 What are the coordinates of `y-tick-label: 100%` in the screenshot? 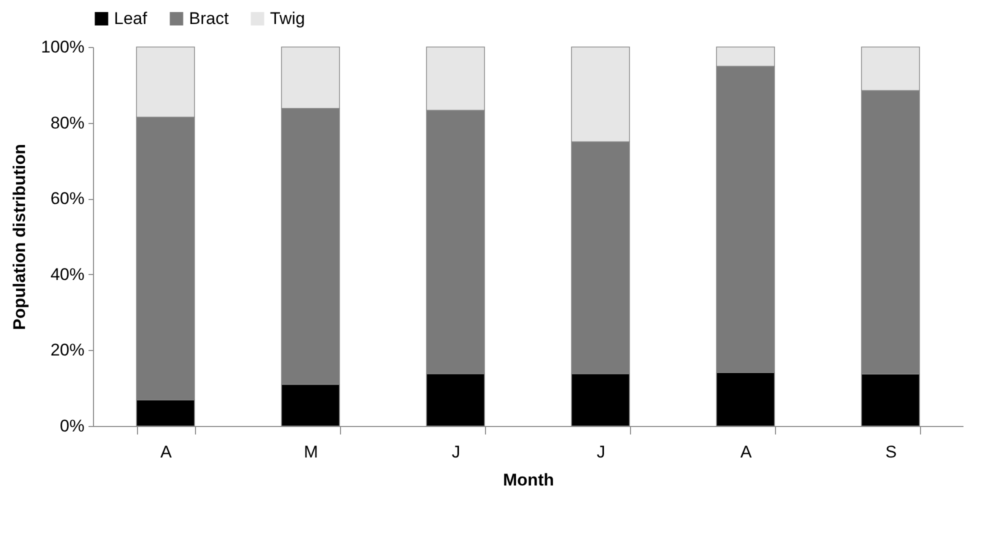 It's located at (62, 47).